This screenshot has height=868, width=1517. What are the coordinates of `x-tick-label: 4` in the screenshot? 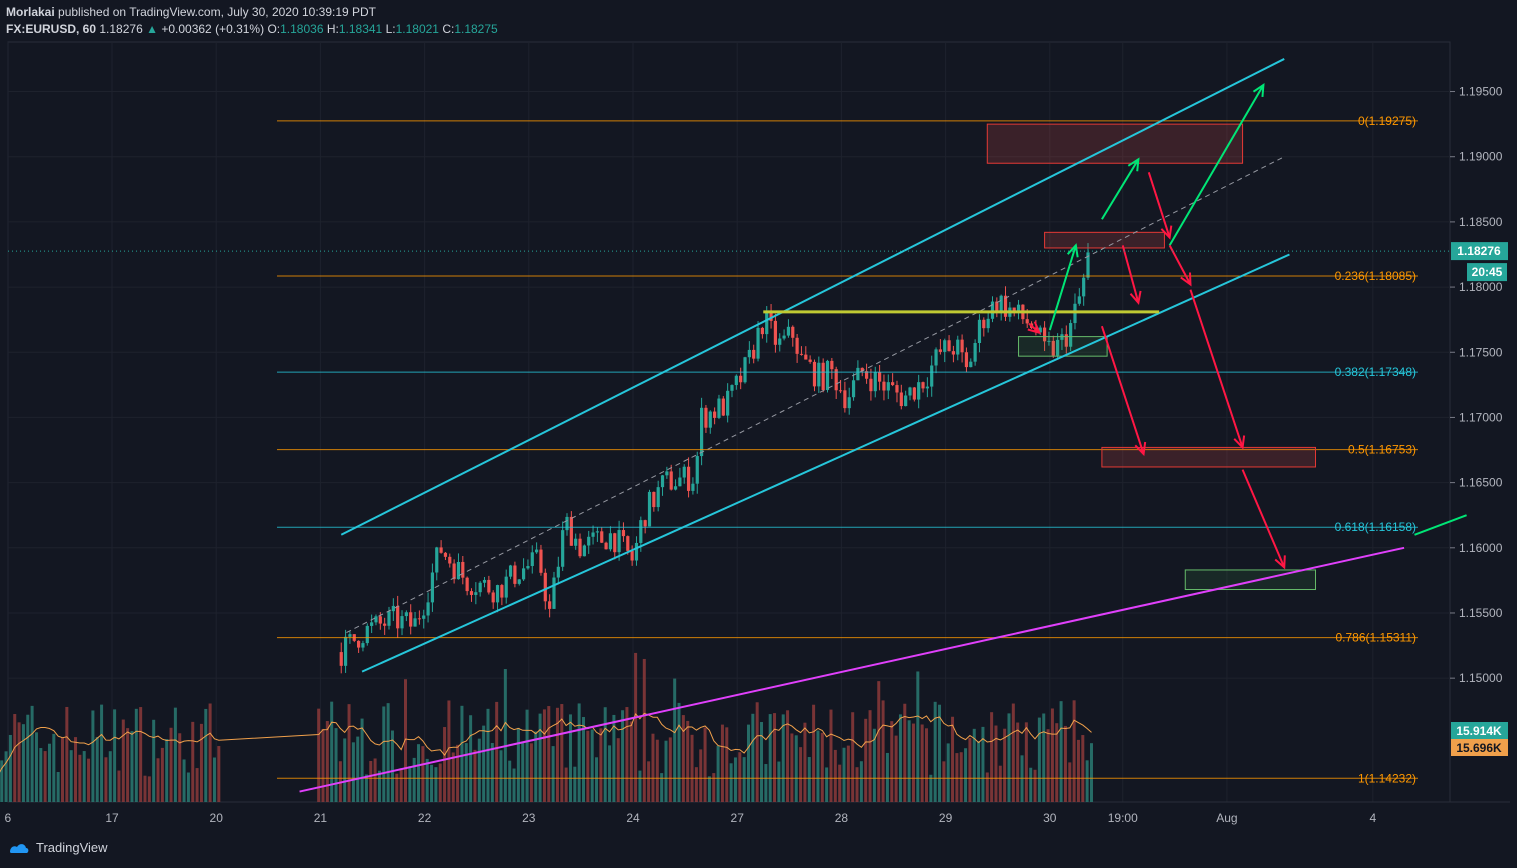 It's located at (1372, 818).